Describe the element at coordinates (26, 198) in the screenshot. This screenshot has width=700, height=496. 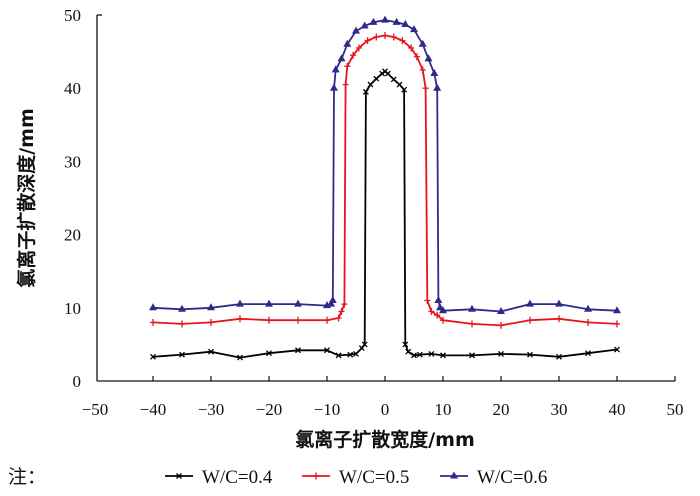
I see `y-axis-label: 氯离子扩散深度/mm` at that location.